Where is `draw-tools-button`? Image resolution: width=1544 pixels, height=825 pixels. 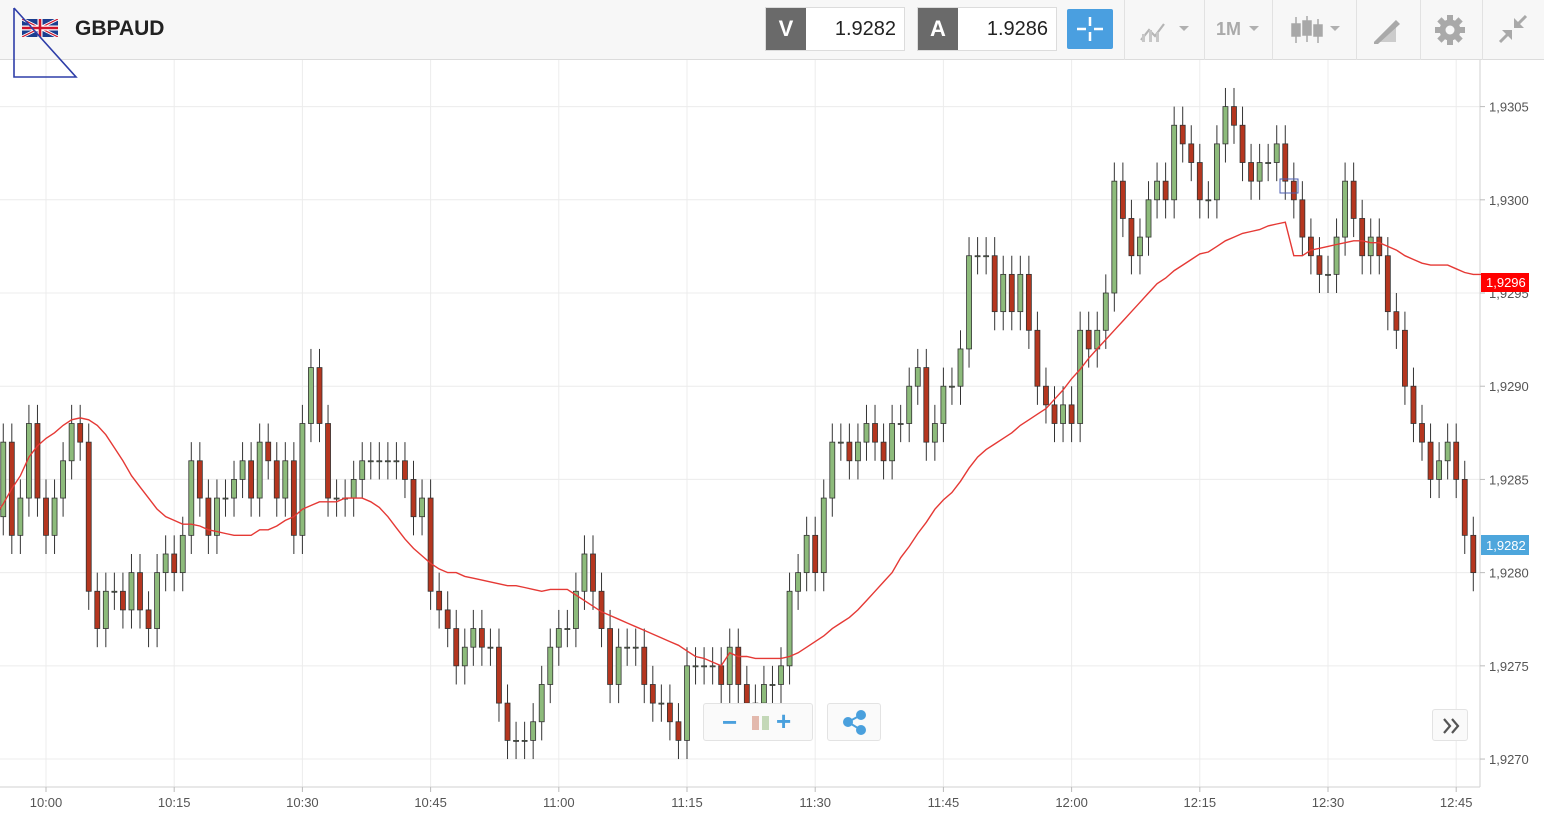
draw-tools-button is located at coordinates (1388, 30).